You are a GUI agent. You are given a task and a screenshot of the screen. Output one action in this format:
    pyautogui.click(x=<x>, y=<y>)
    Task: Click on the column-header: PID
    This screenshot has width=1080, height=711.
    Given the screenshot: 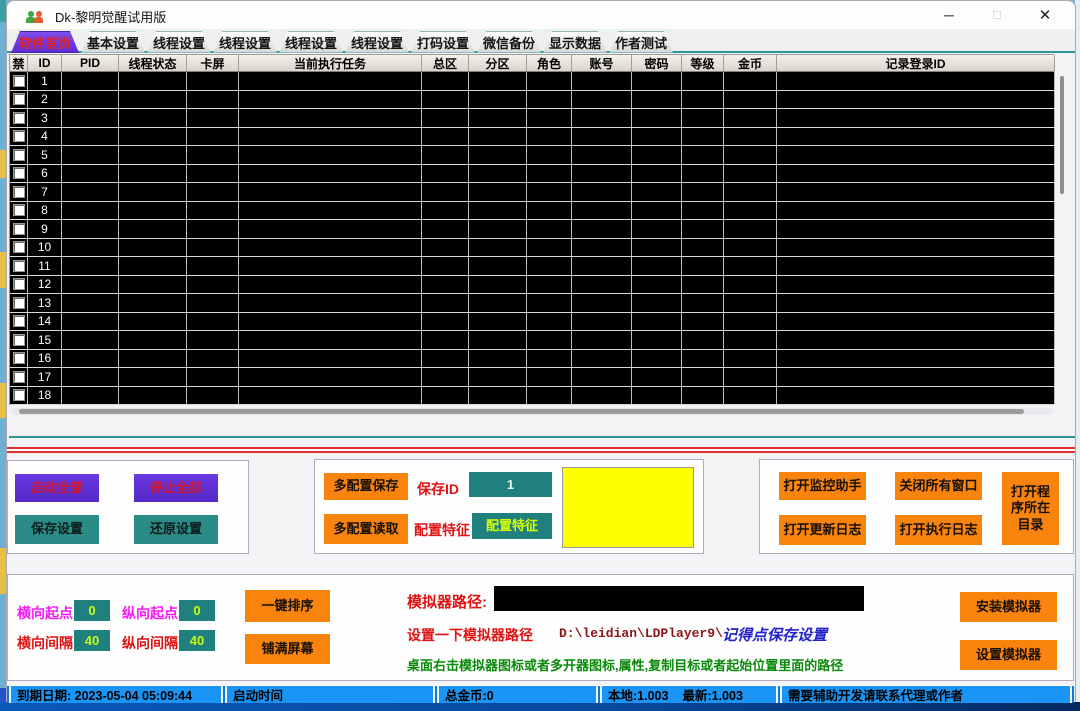 What is the action you would take?
    pyautogui.click(x=90, y=63)
    